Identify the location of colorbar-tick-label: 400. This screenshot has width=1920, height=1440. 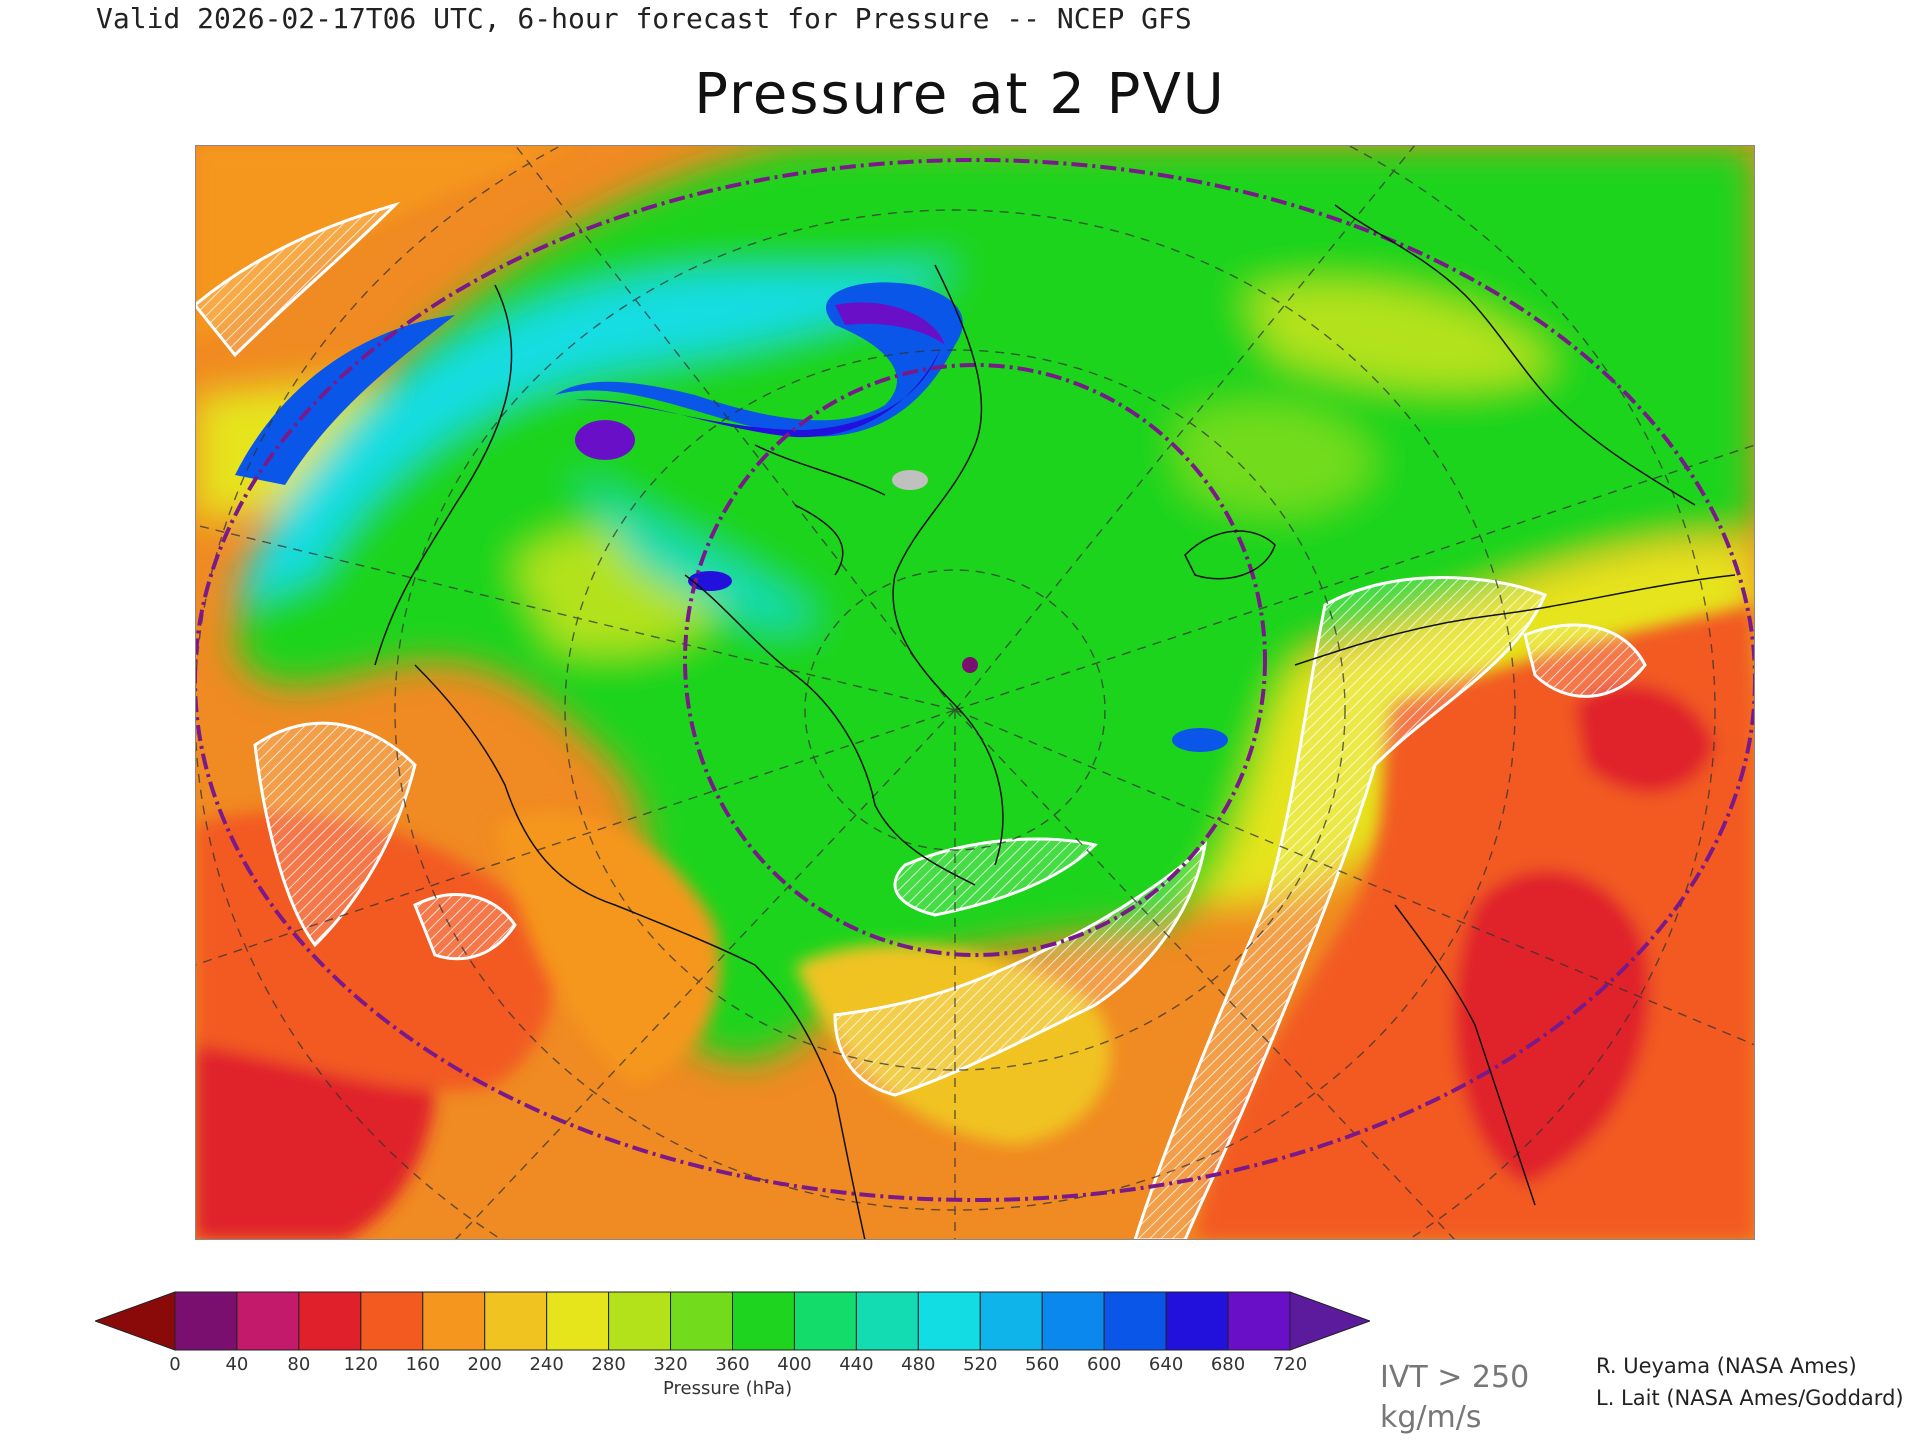
(794, 1364).